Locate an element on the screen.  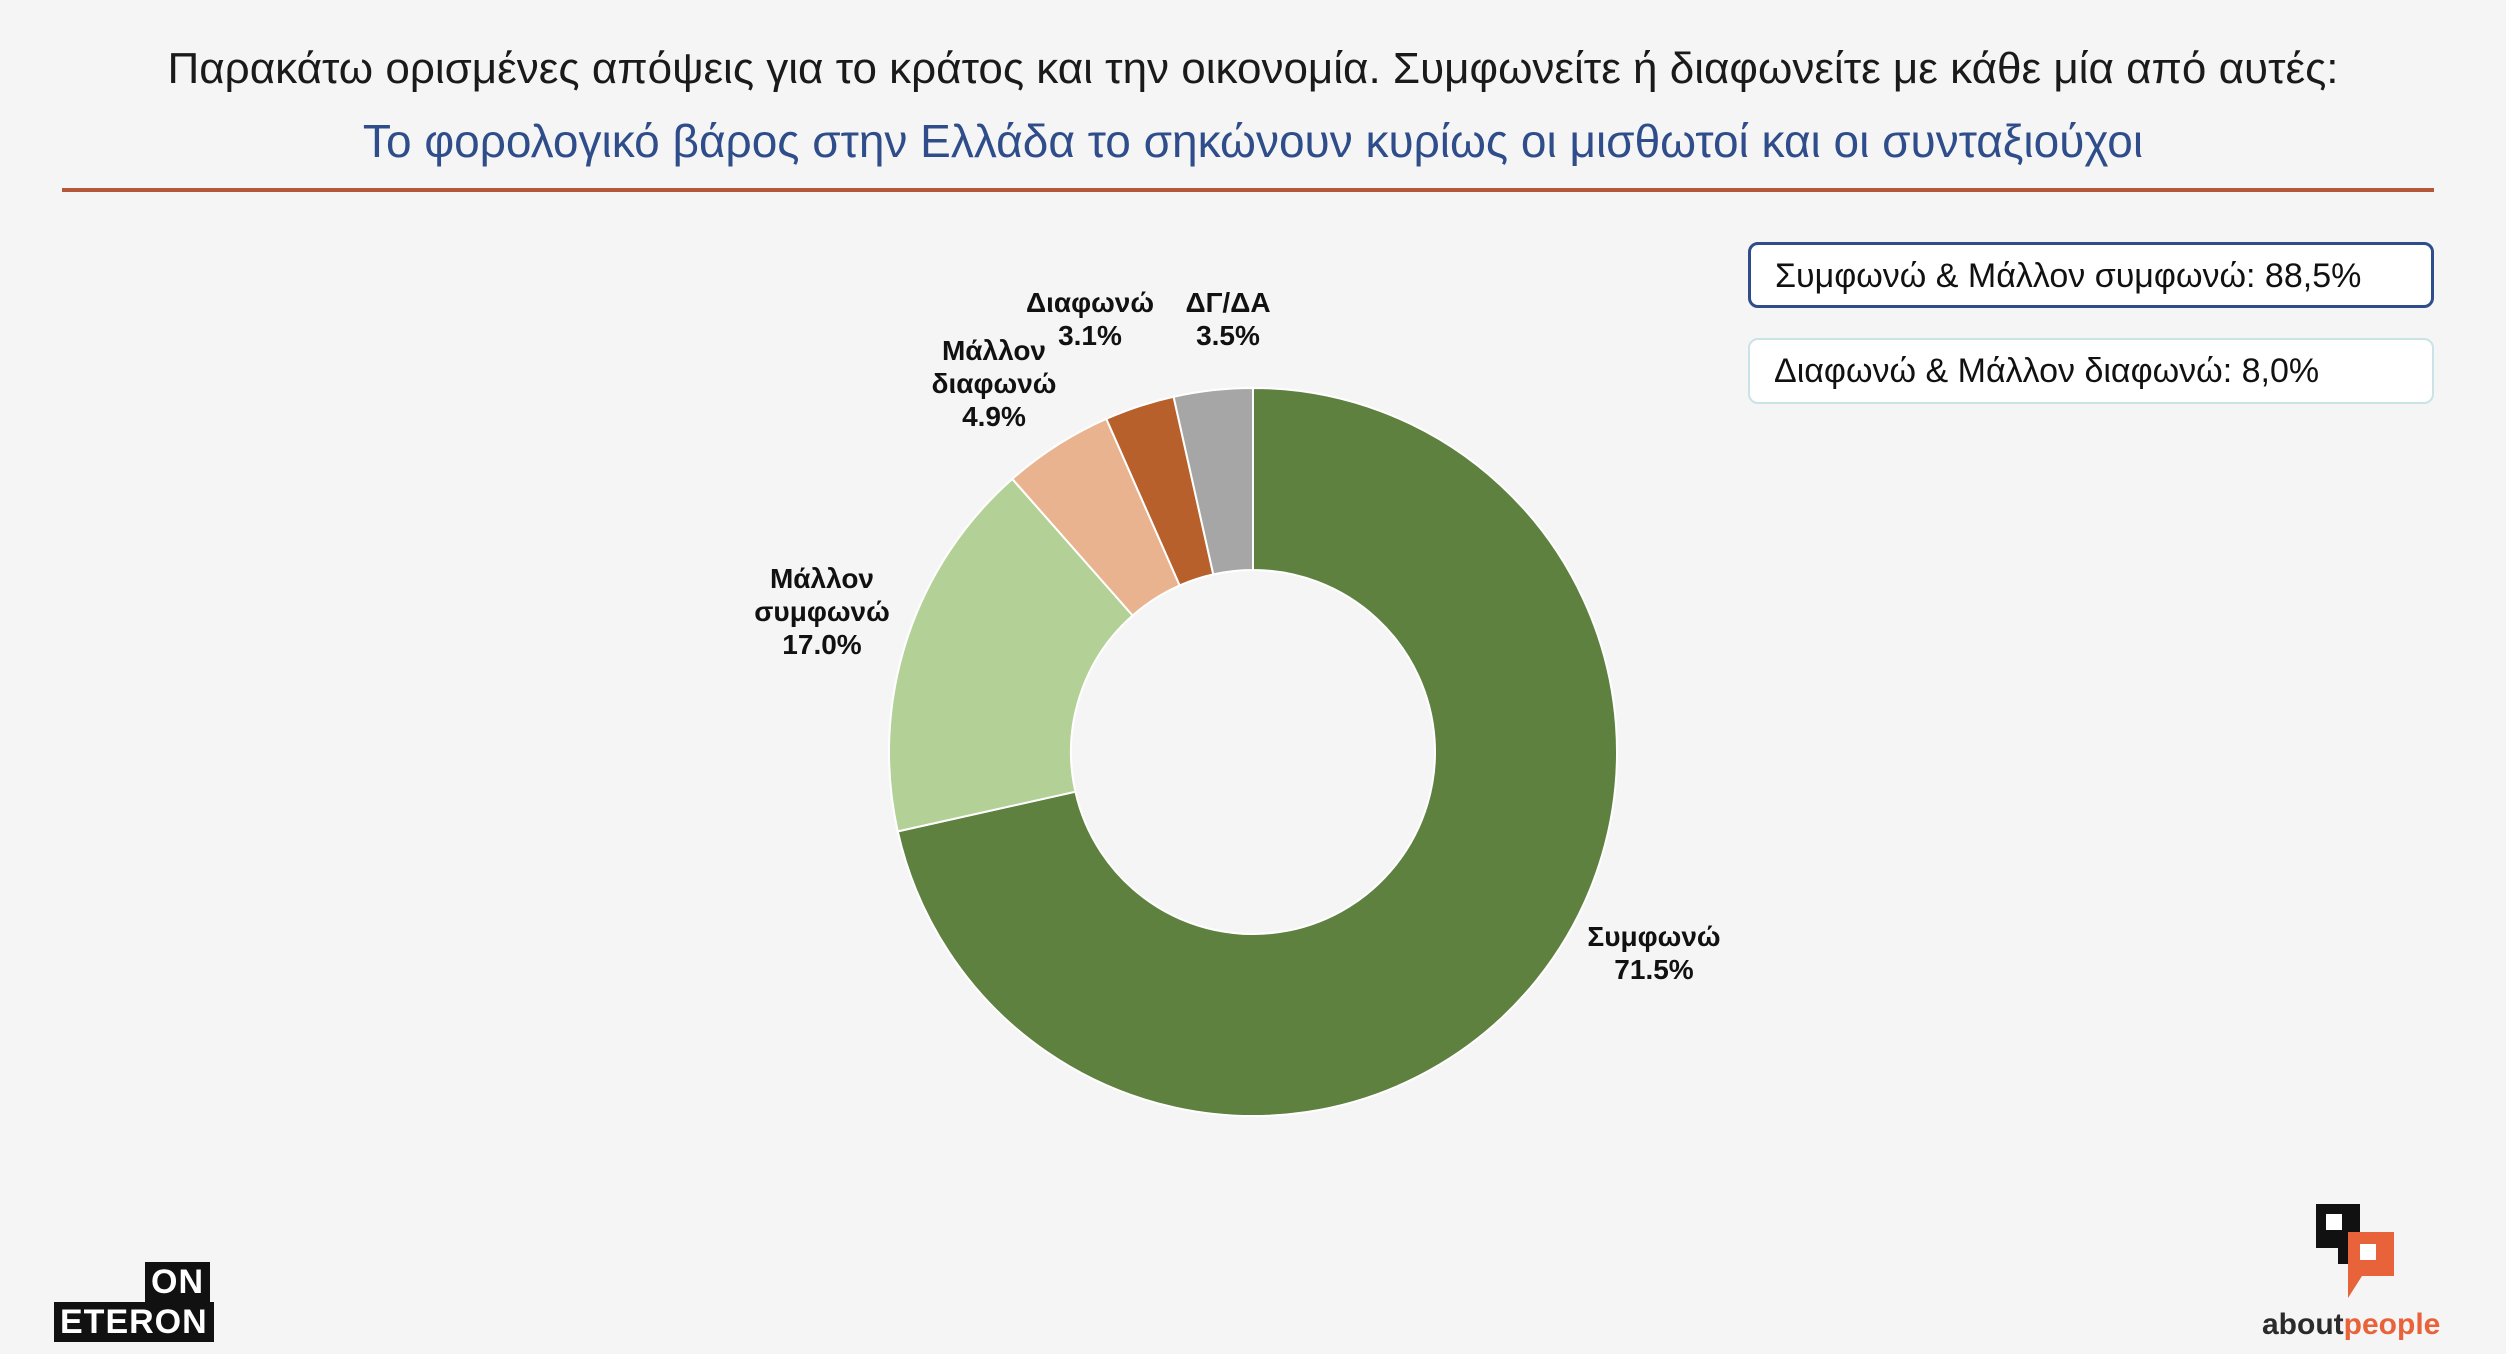
slice-label-0: Συμφωνώ 71.5% is located at coordinates (1653, 953).